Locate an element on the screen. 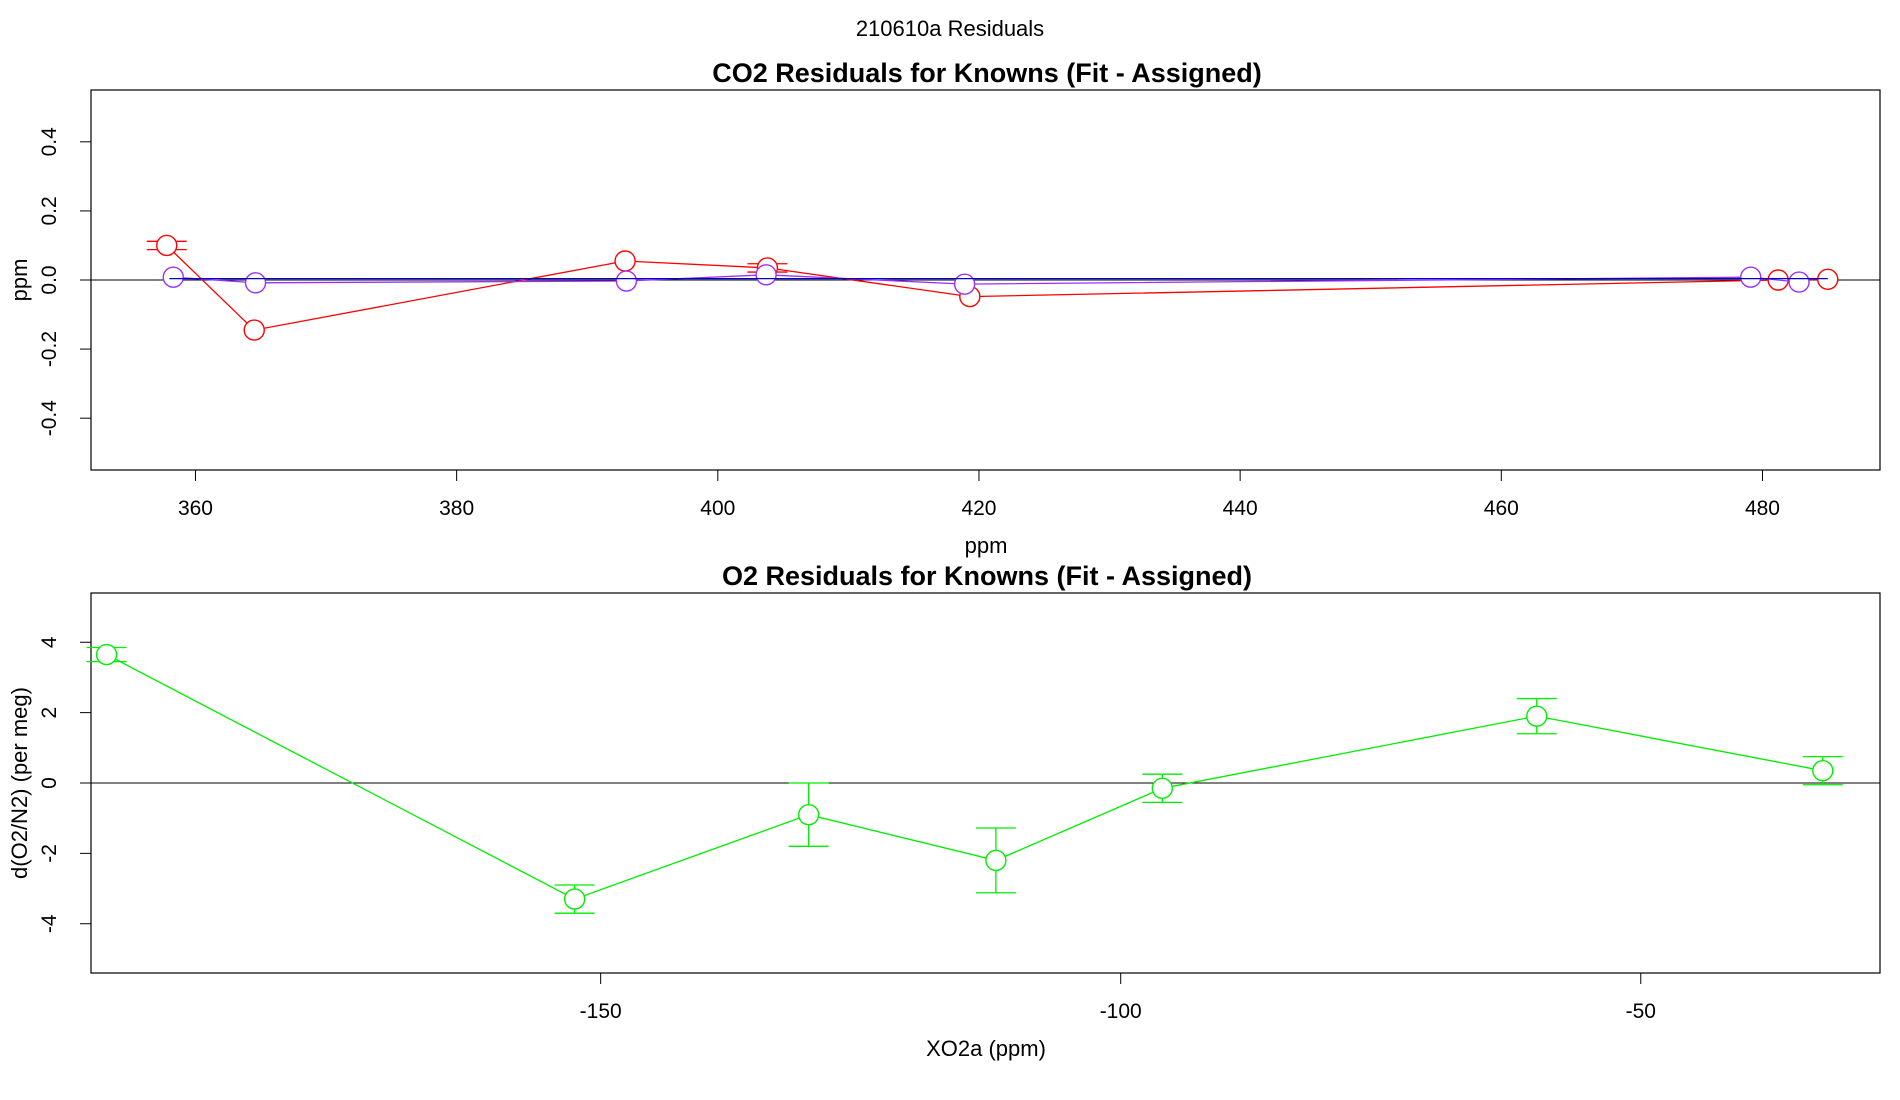  co2-y-tick-label: 0.2 is located at coordinates (49, 210).